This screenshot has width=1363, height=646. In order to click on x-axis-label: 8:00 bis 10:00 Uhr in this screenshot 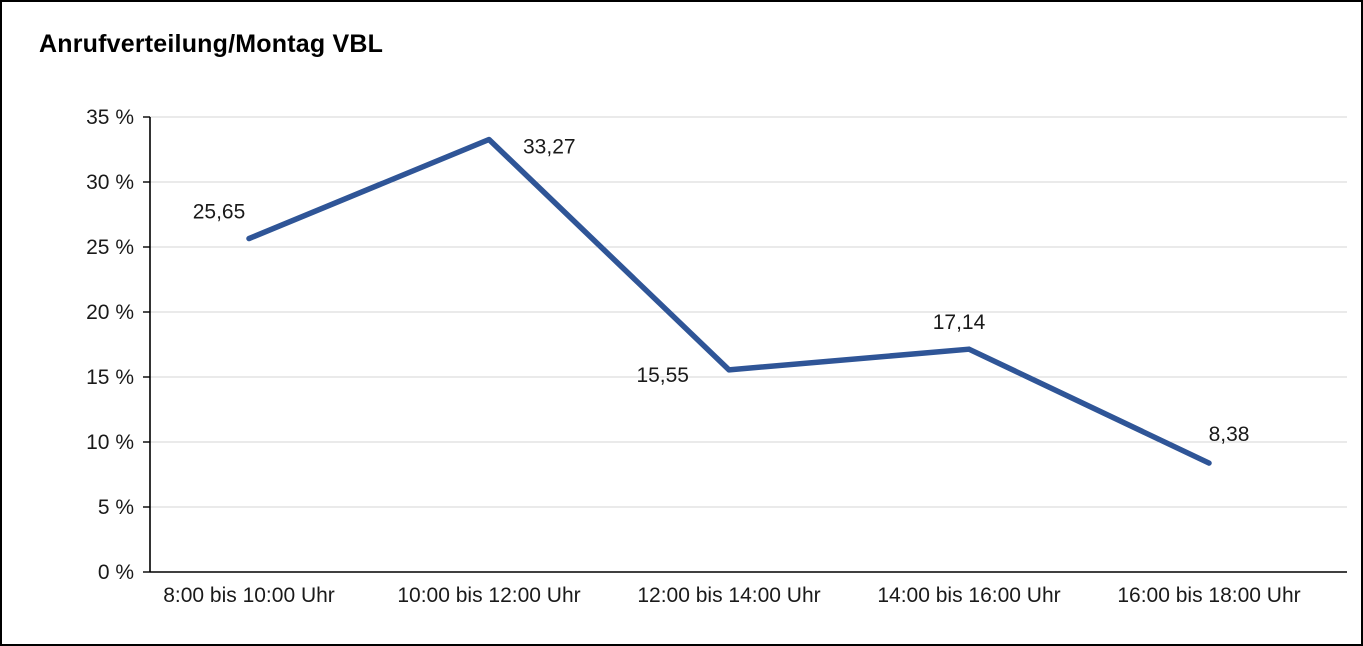, I will do `click(249, 595)`.